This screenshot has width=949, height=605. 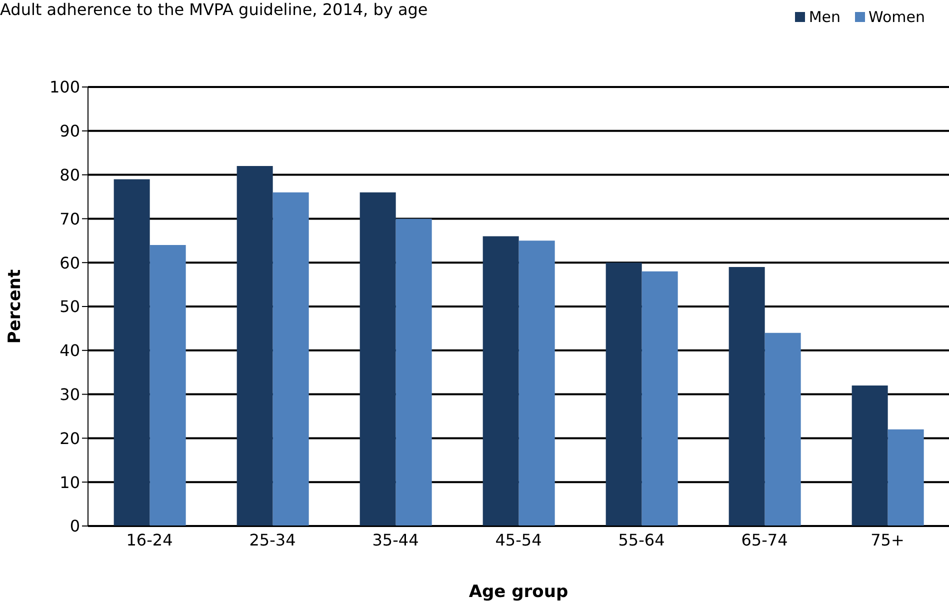 I want to click on legend-label: Women, so click(x=896, y=17).